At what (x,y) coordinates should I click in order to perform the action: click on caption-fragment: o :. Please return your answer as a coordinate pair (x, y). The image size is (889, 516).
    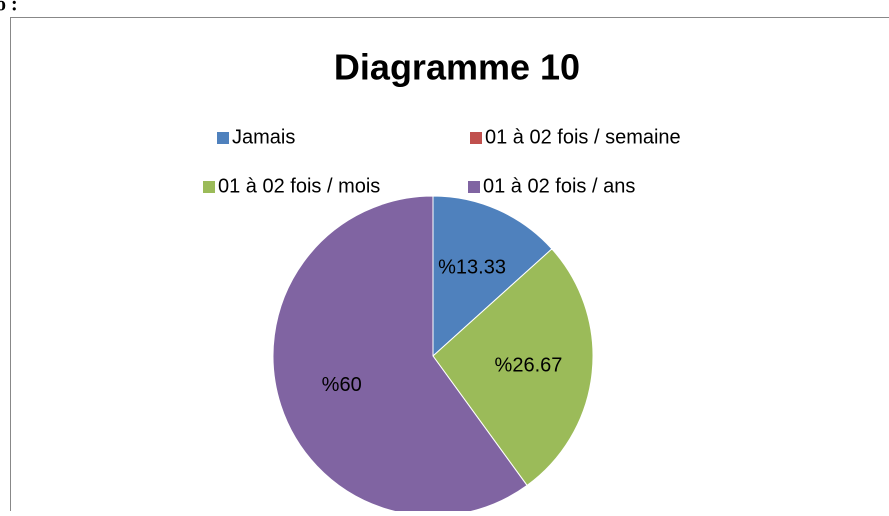
    Looking at the image, I should click on (9, 8).